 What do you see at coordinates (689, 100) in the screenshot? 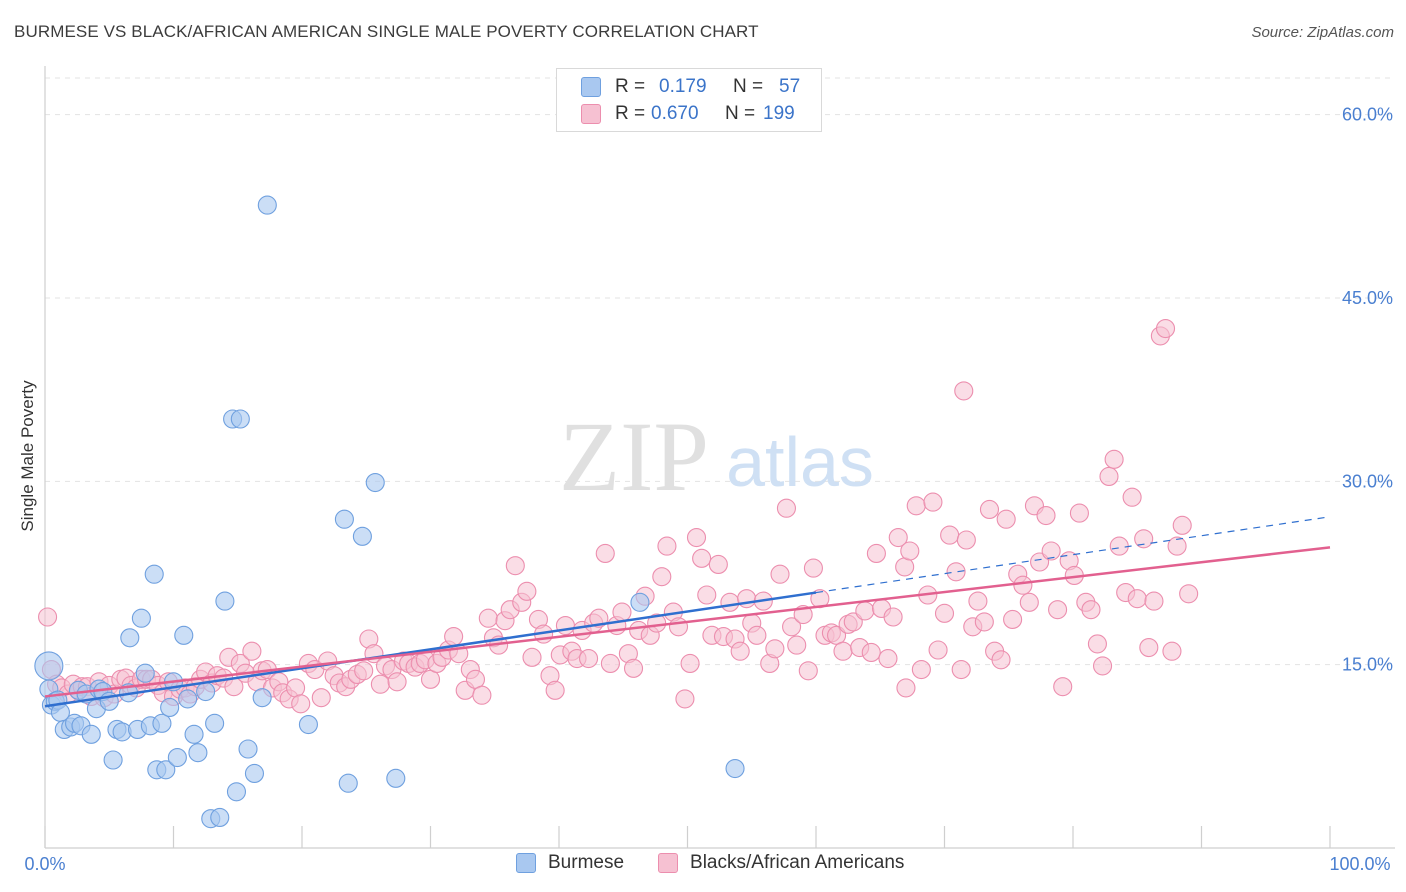
I see `stats-legend: R = 0.179 N = 57 R = 0.670 N = 199` at bounding box center [689, 100].